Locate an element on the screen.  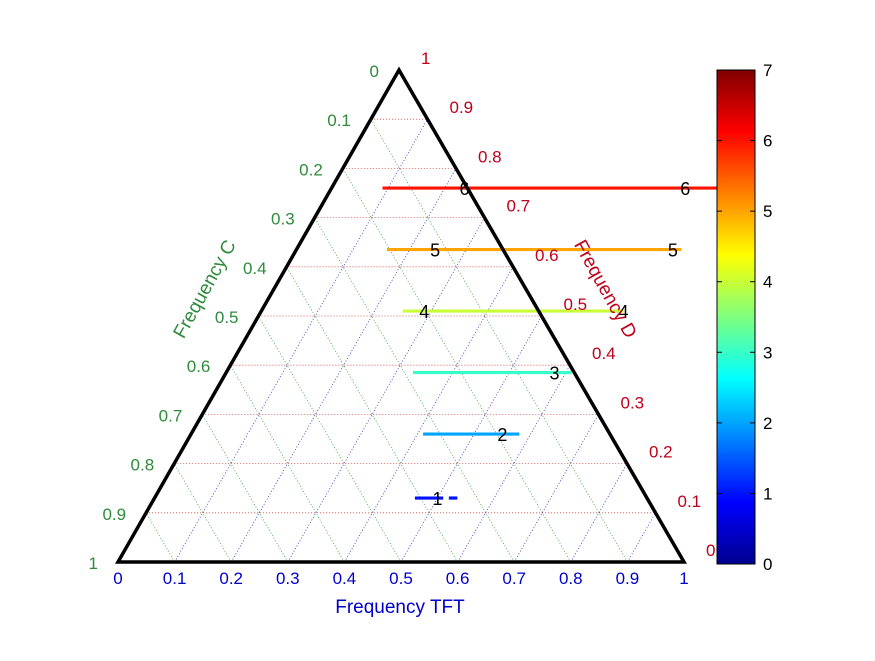
bottom-tick-label: 0.3 is located at coordinates (288, 578).